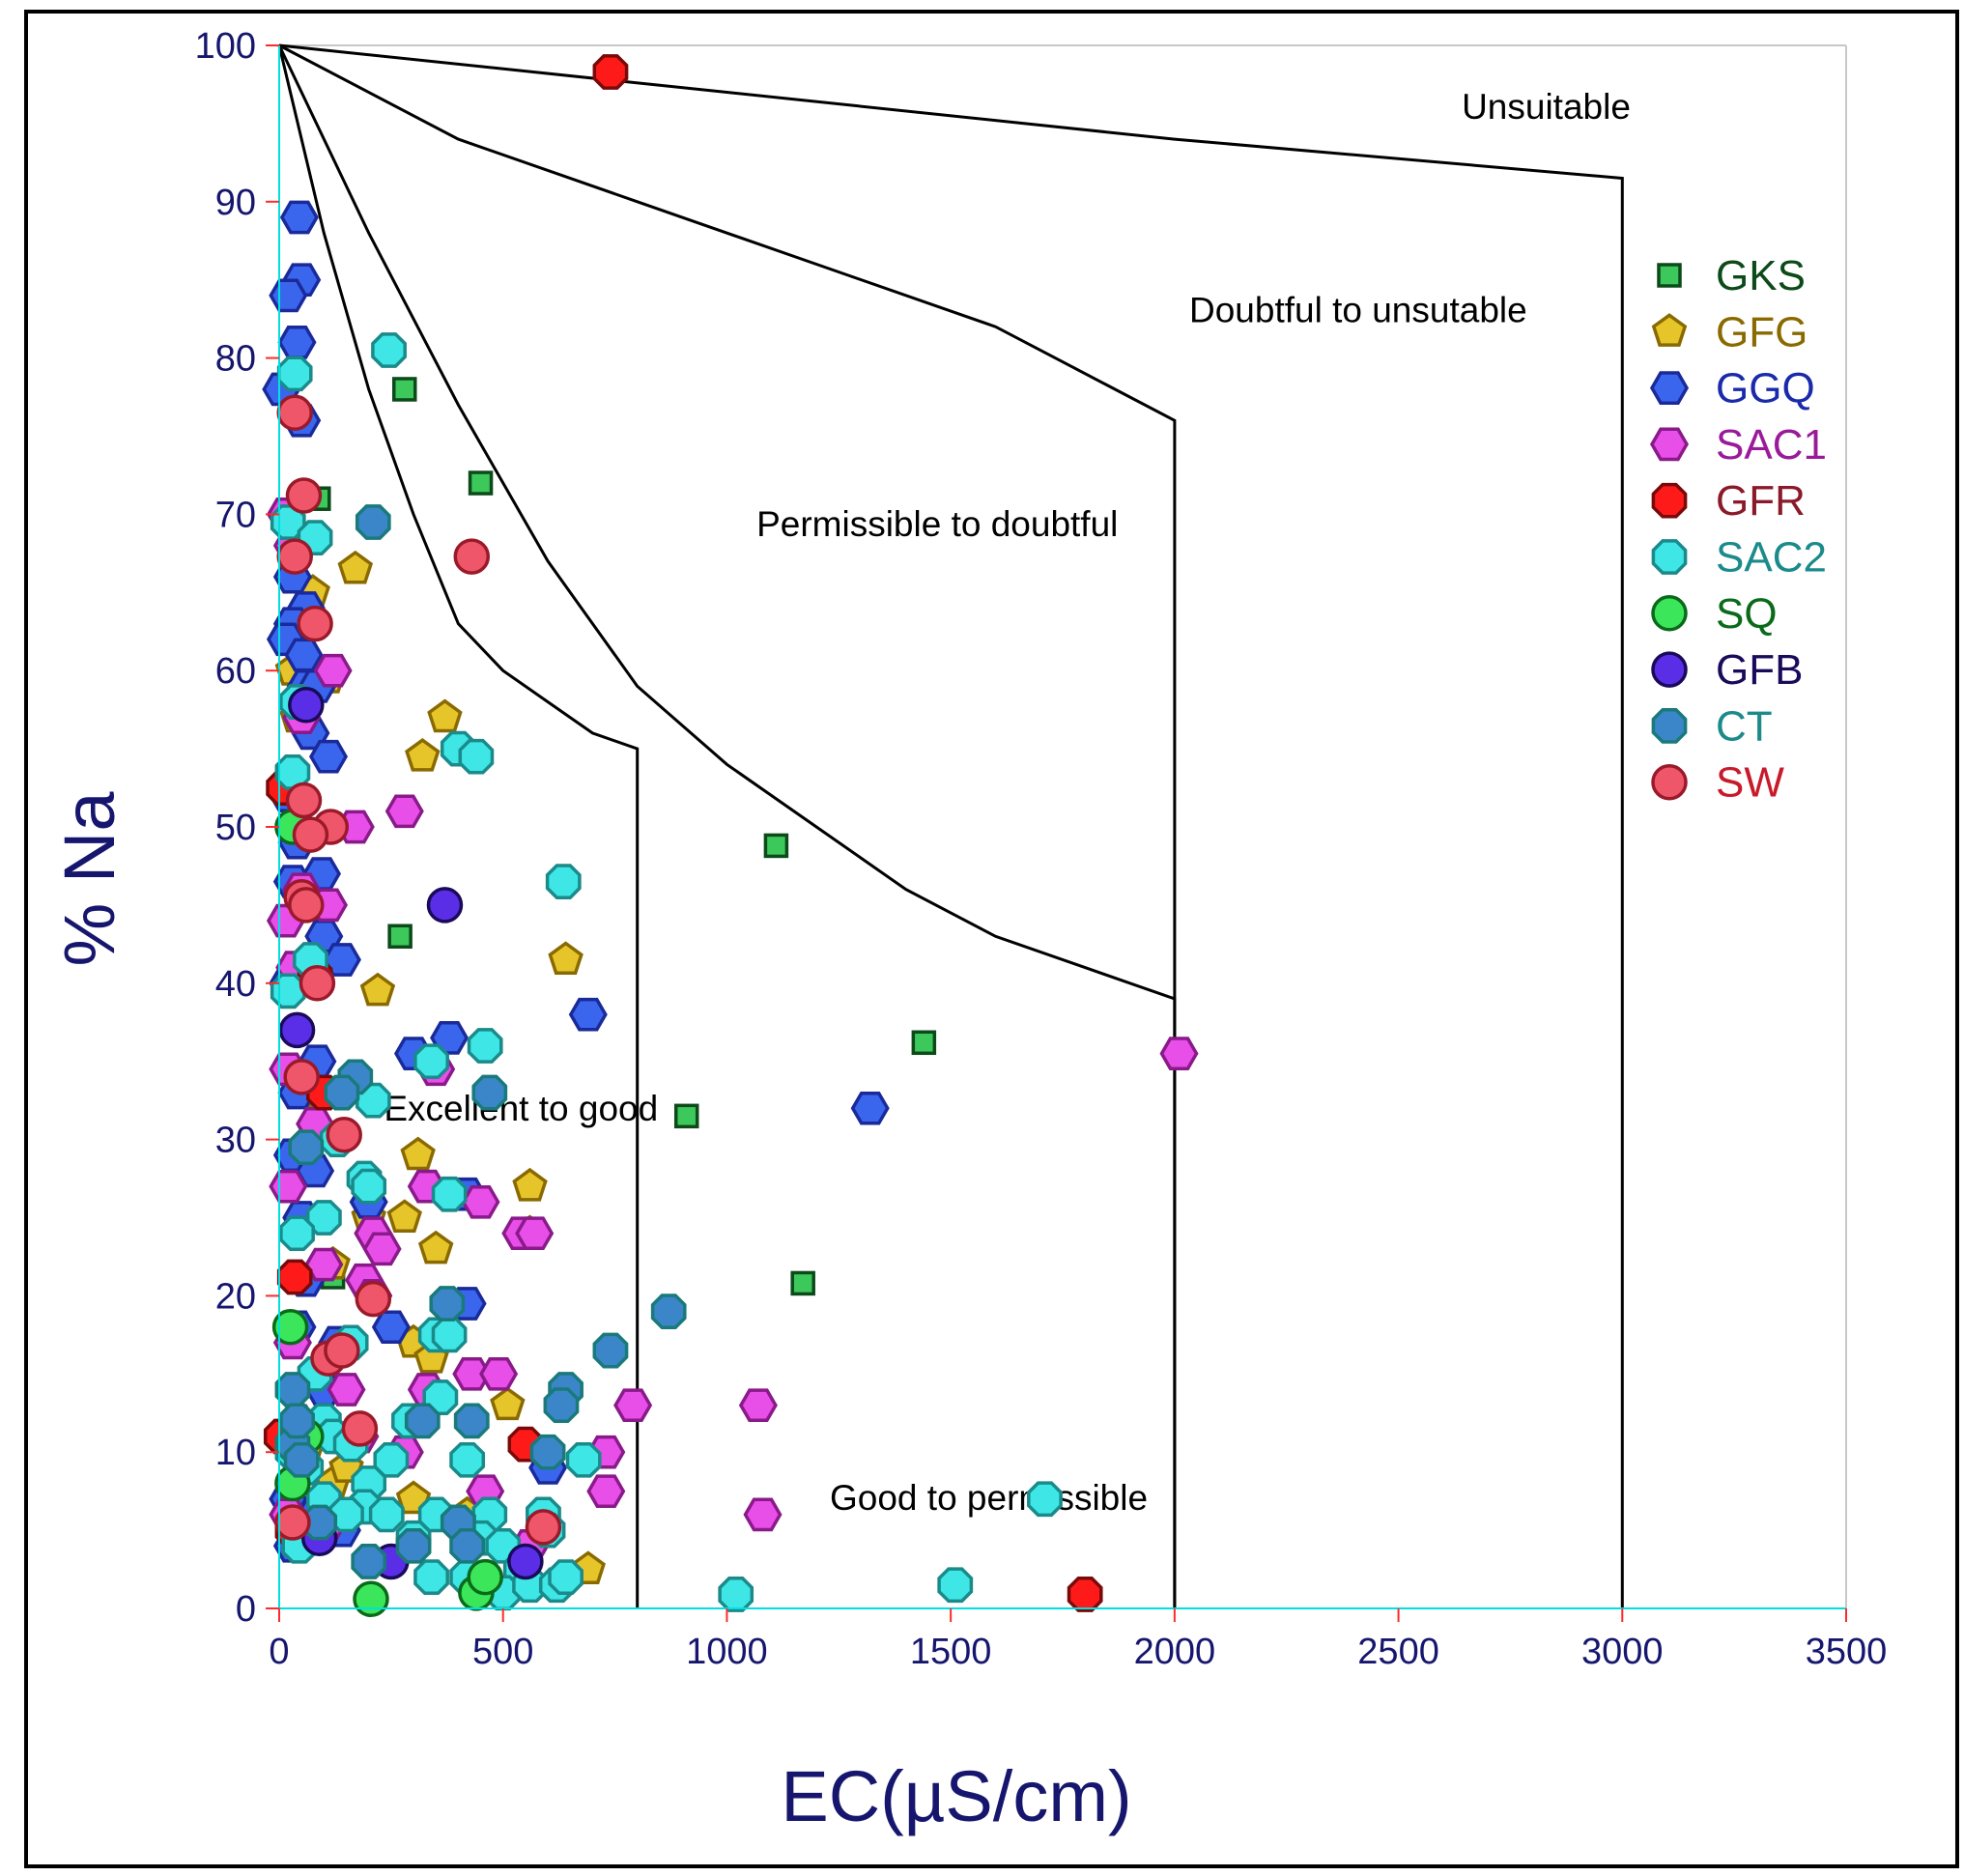  Describe the element at coordinates (279, 1652) in the screenshot. I see `x-tick-label: 0` at that location.